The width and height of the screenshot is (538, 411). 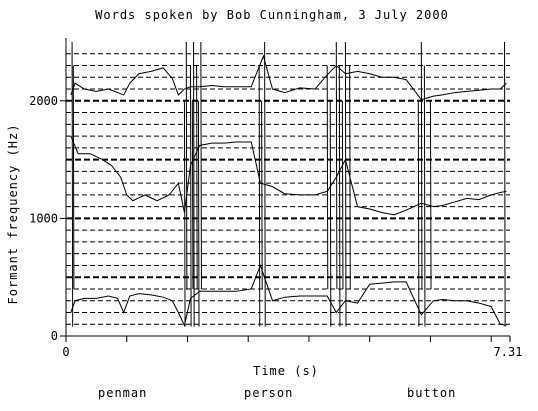 I want to click on word-annotation: penman, so click(x=123, y=393).